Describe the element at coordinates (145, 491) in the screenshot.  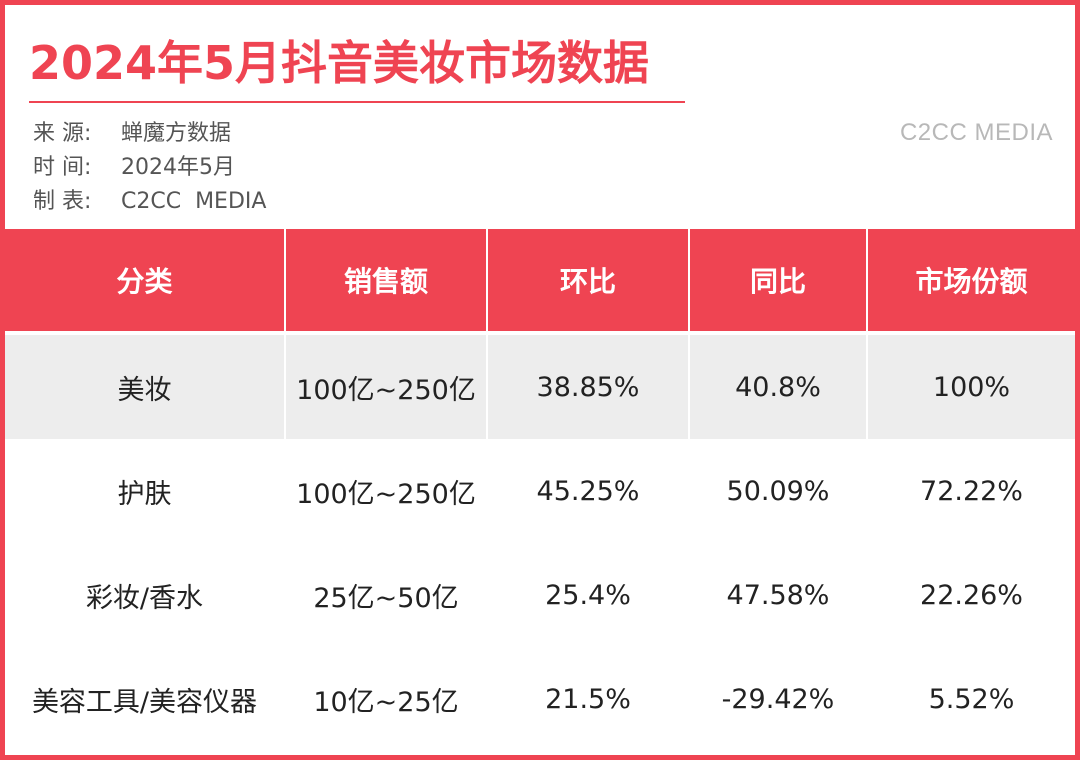
I see `cell-category: 护肤` at that location.